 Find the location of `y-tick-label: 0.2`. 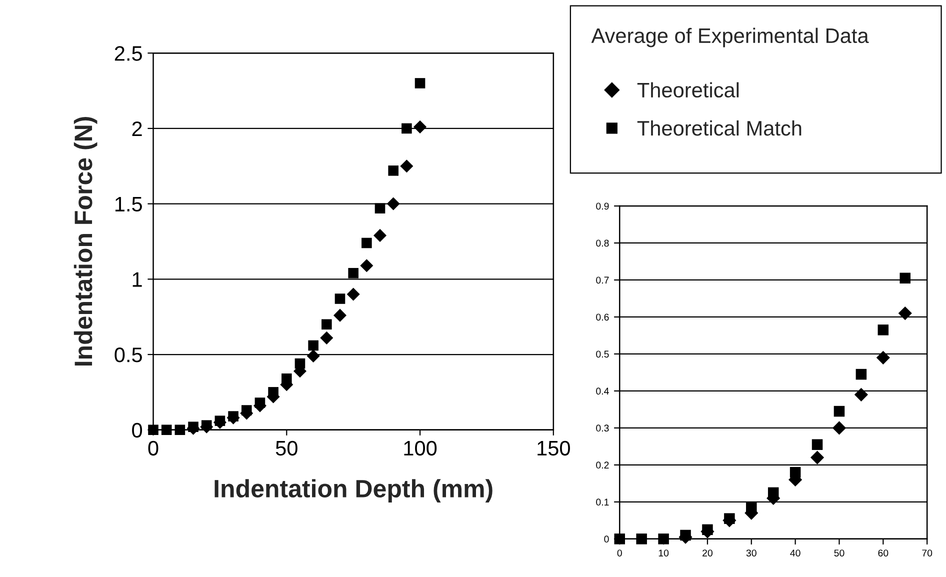

y-tick-label: 0.2 is located at coordinates (602, 465).